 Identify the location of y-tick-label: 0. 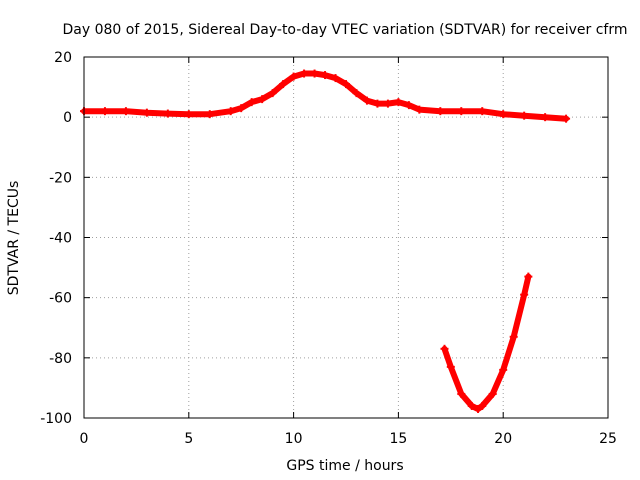
(67, 118).